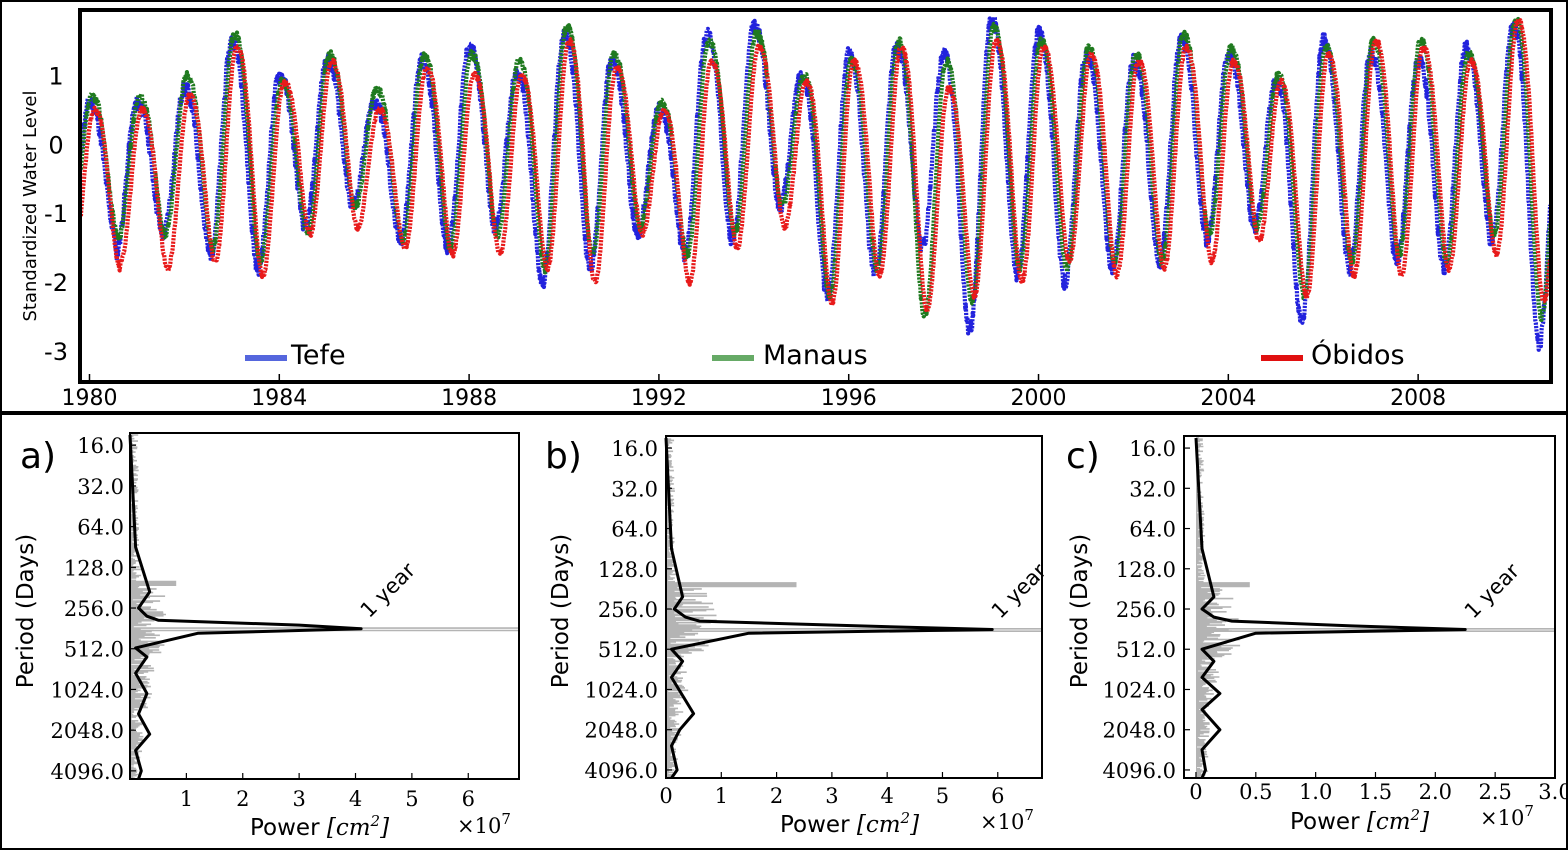  I want to click on timeseries-ytick-label: 1, so click(55, 76).